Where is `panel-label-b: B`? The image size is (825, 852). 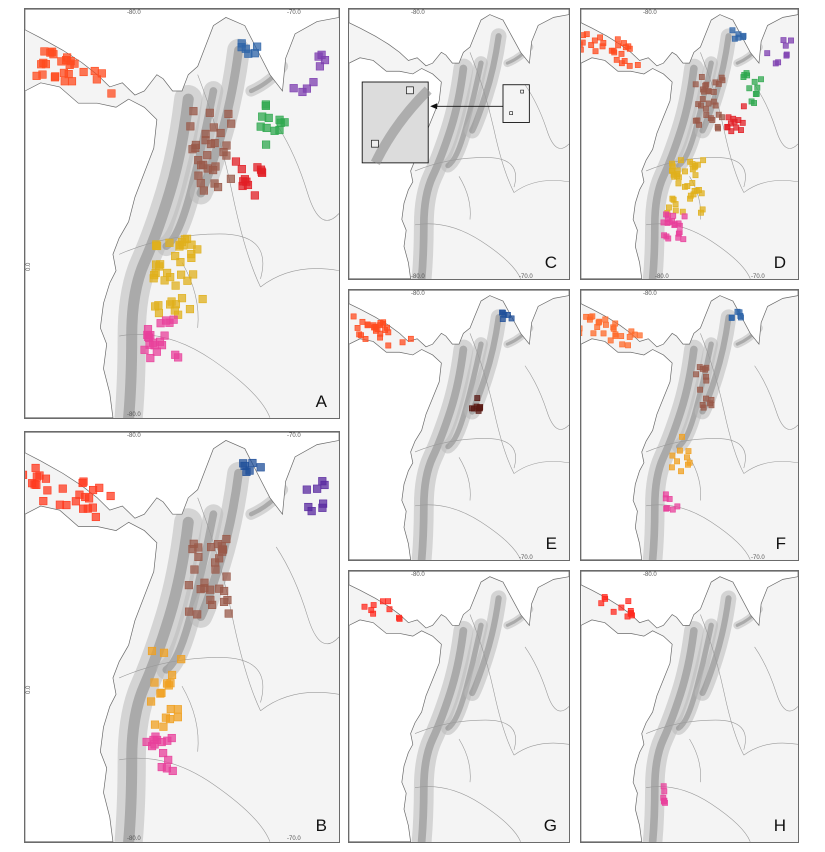 panel-label-b: B is located at coordinates (321, 825).